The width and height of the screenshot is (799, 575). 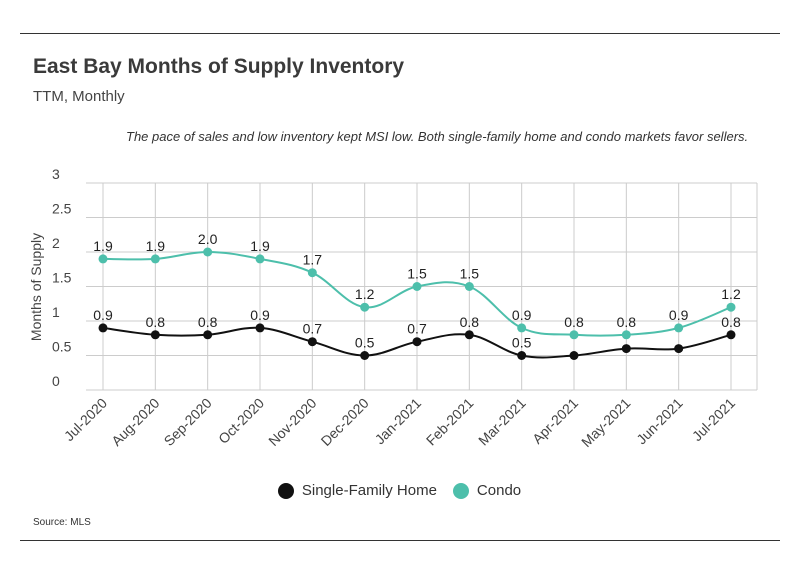 I want to click on chart-title: East Bay Months of Supply Inventory, so click(x=219, y=66).